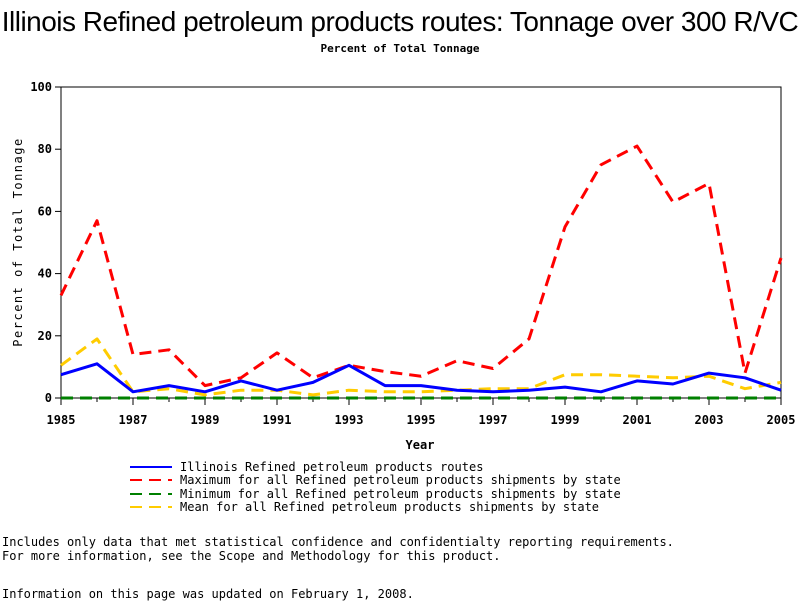 The height and width of the screenshot is (601, 800). What do you see at coordinates (18, 241) in the screenshot?
I see `y-axis-label: Percent of Total Tonnage` at bounding box center [18, 241].